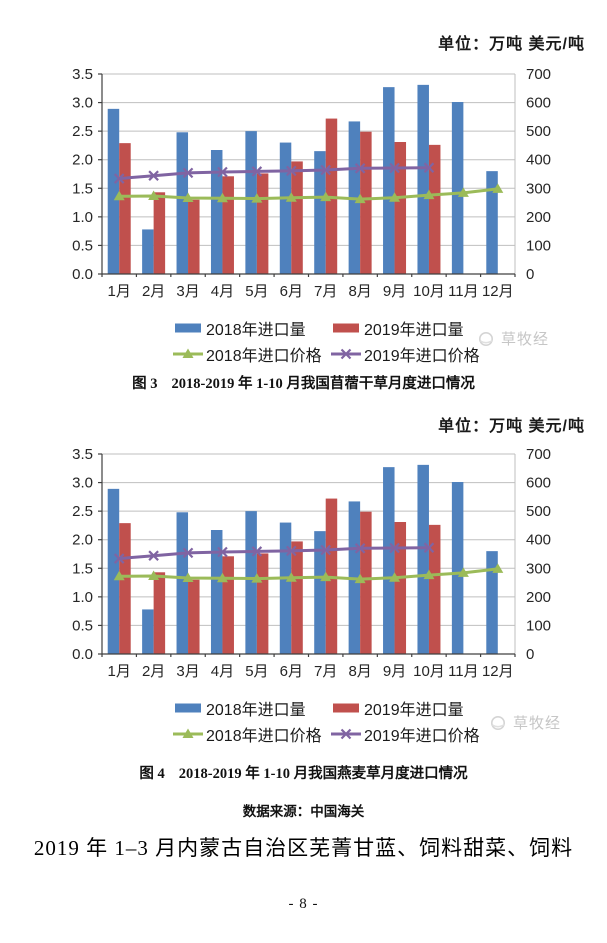 This screenshot has height=943, width=607. I want to click on legend-item-1: 2019年进口量, so click(405, 327).